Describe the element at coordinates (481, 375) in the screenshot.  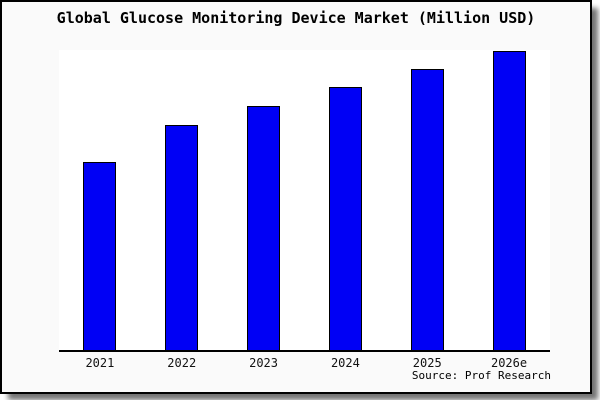
I see `source-attribution: Source: Prof Research` at that location.